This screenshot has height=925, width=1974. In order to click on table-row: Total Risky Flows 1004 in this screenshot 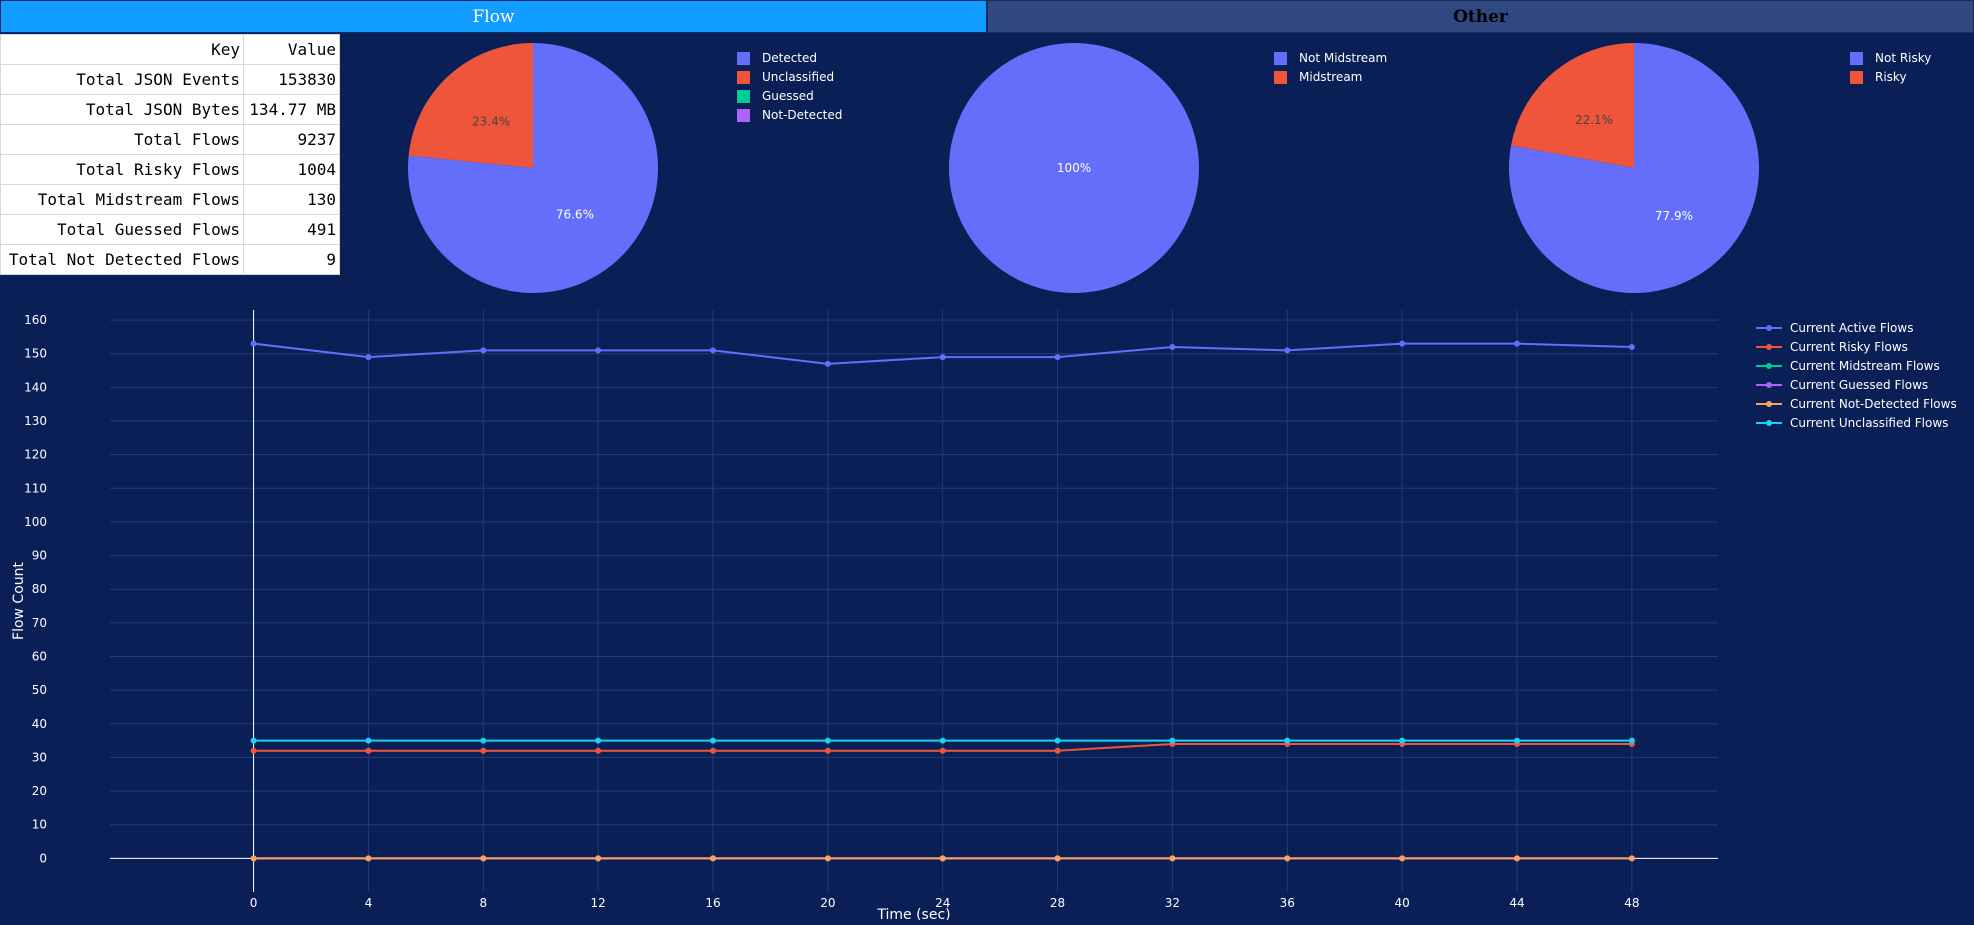, I will do `click(170, 169)`.